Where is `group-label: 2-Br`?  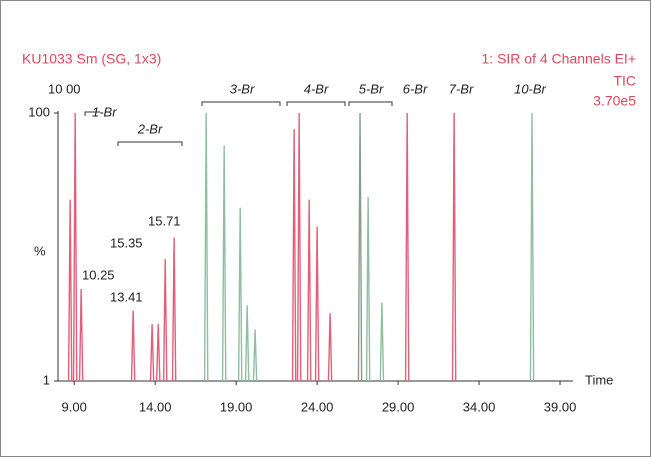 group-label: 2-Br is located at coordinates (150, 128).